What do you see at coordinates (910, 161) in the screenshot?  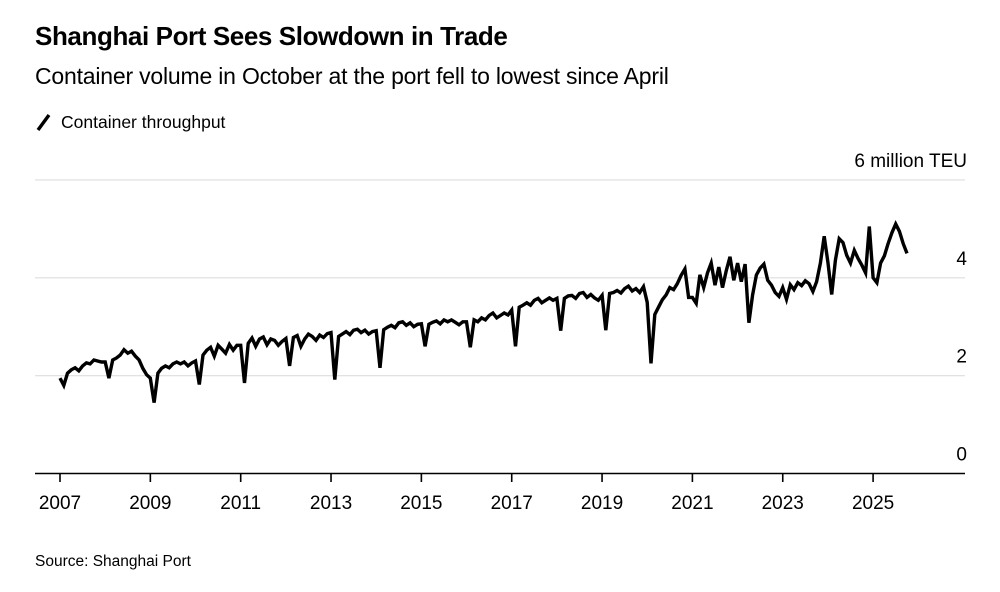 I see `y-axis-tick-label: 6 million TEU` at bounding box center [910, 161].